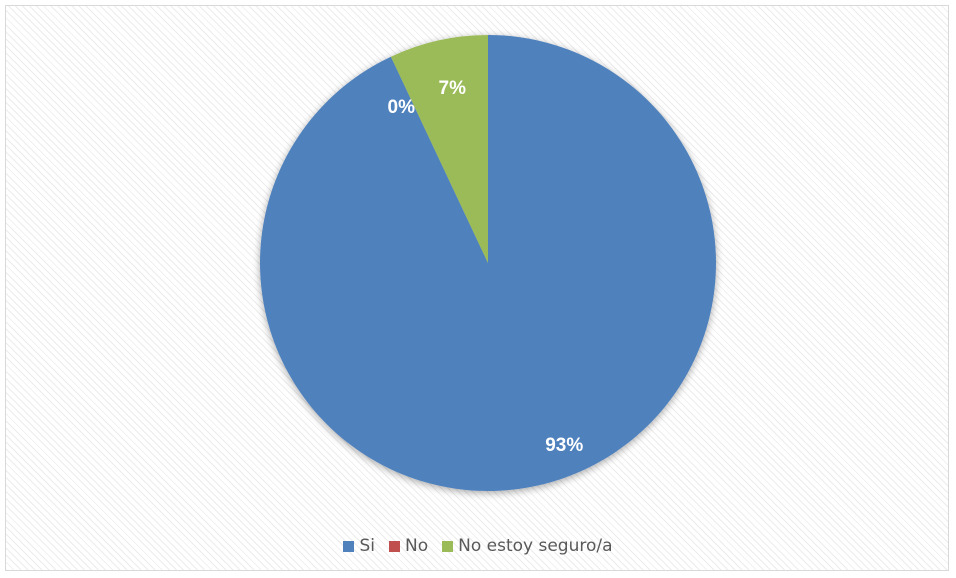  Describe the element at coordinates (367, 546) in the screenshot. I see `legend-label: Si` at that location.